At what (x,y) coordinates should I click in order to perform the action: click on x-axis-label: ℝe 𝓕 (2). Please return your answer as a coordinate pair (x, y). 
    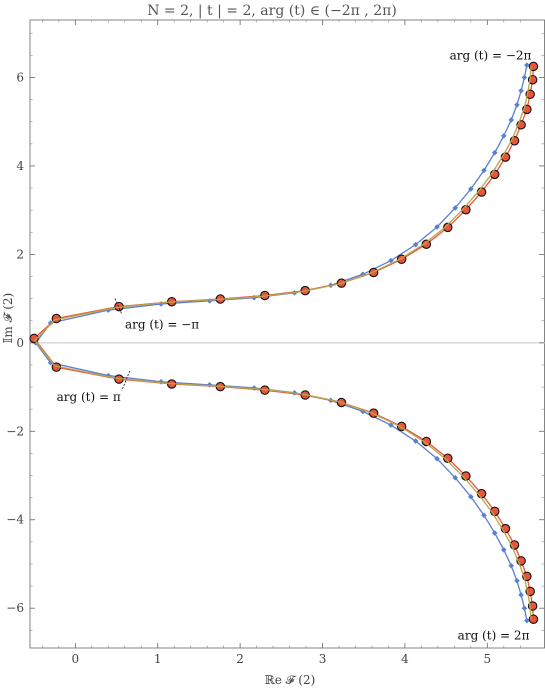
    Looking at the image, I should click on (290, 680).